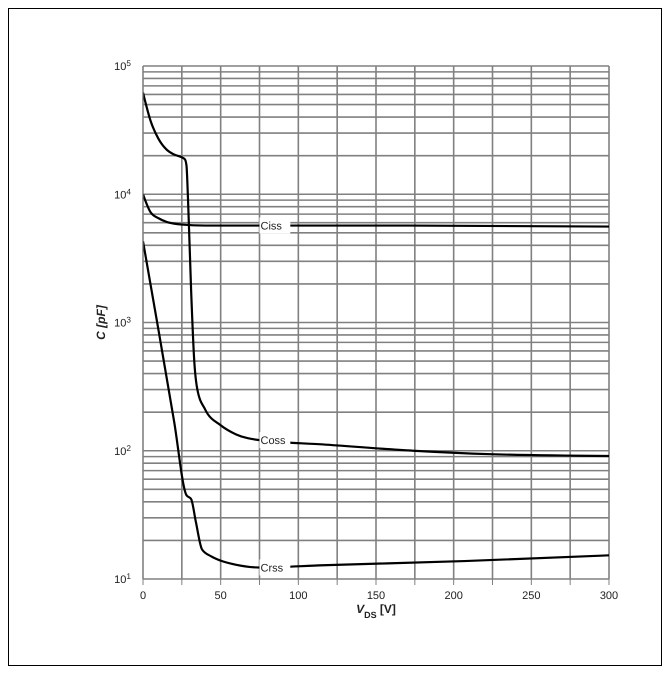 This screenshot has height=677, width=672. Describe the element at coordinates (143, 596) in the screenshot. I see `x-tick-label: 0` at that location.